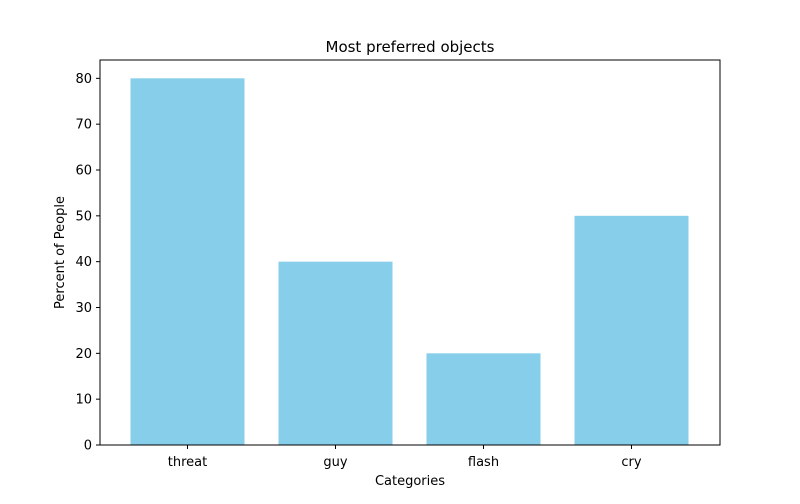 The image size is (800, 504). What do you see at coordinates (83, 216) in the screenshot?
I see `y-tick-label: 50` at bounding box center [83, 216].